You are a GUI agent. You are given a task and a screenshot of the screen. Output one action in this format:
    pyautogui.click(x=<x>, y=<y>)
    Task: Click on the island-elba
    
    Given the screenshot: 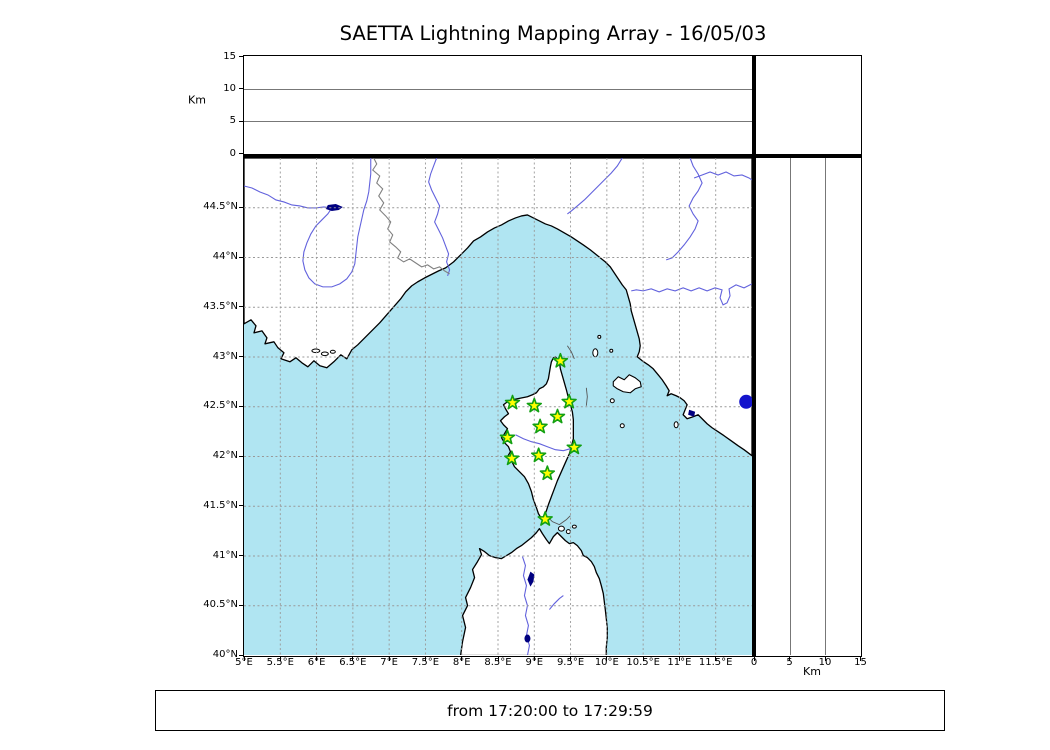 What is the action you would take?
    pyautogui.click(x=627, y=383)
    